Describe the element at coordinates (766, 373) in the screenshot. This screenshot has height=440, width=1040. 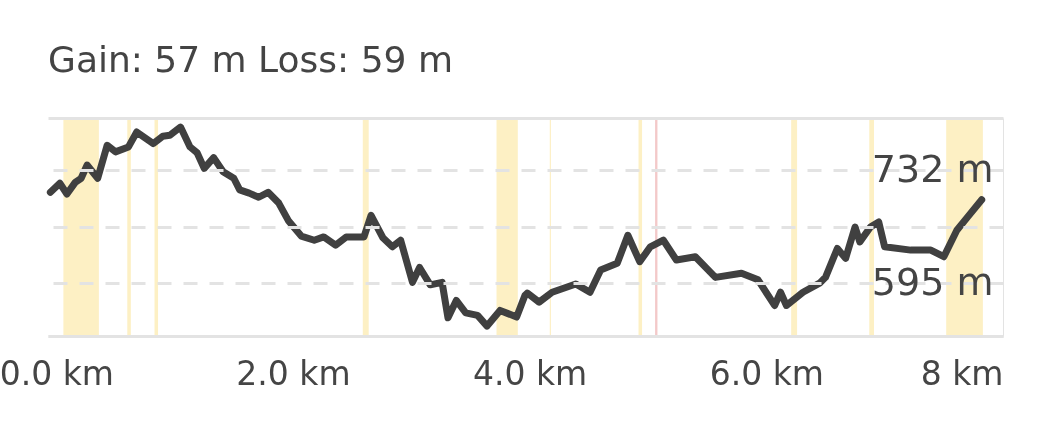
I see `x-tick-label: 6.0 km` at that location.